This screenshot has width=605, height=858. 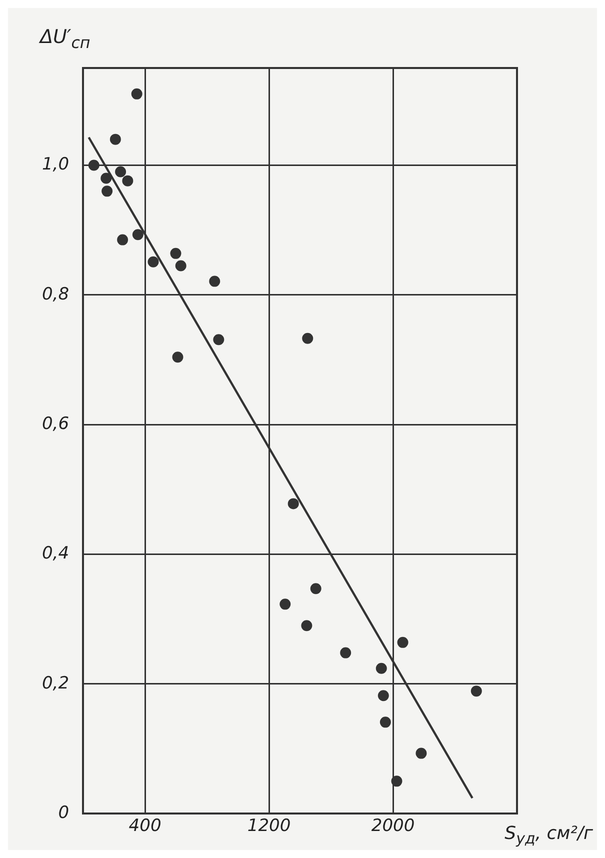 What do you see at coordinates (269, 826) in the screenshot?
I see `x-tick-label: 1200` at bounding box center [269, 826].